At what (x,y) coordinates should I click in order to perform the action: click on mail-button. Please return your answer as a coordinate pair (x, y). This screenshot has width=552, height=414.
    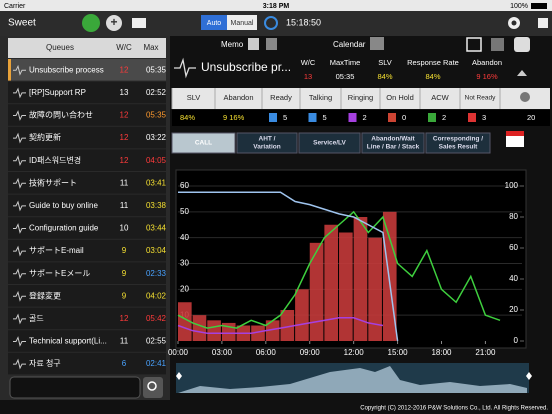
    Looking at the image, I should click on (139, 23).